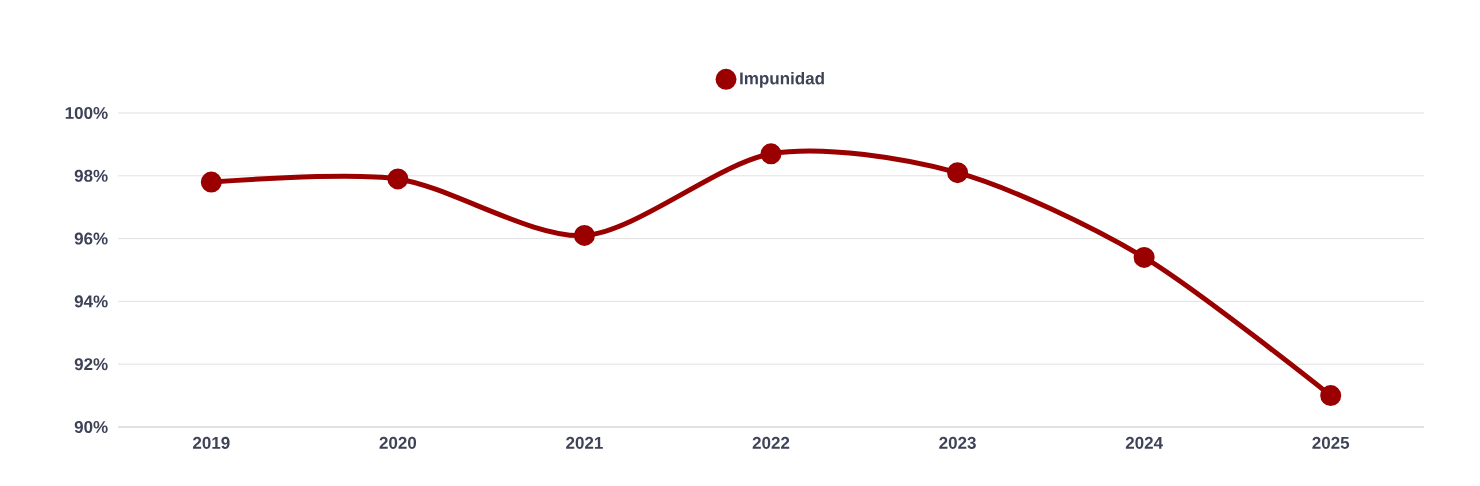 The width and height of the screenshot is (1480, 486). I want to click on x-tick-label: 2024, so click(1144, 442).